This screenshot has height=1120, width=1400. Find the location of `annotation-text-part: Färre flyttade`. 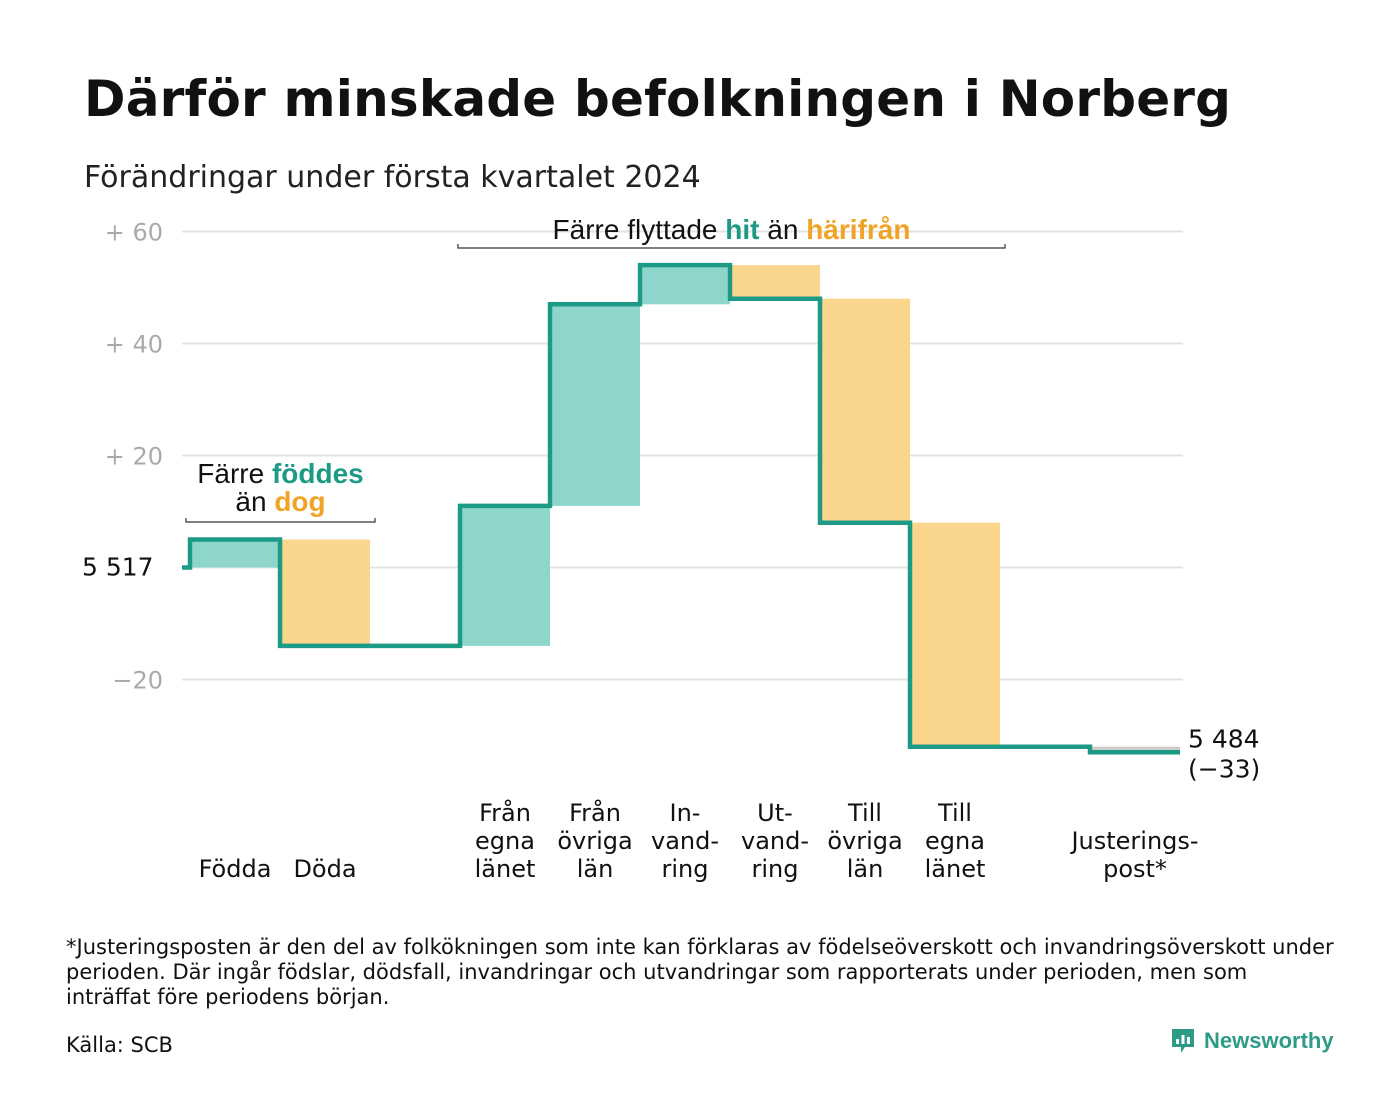

annotation-text-part: Färre flyttade is located at coordinates (639, 229).